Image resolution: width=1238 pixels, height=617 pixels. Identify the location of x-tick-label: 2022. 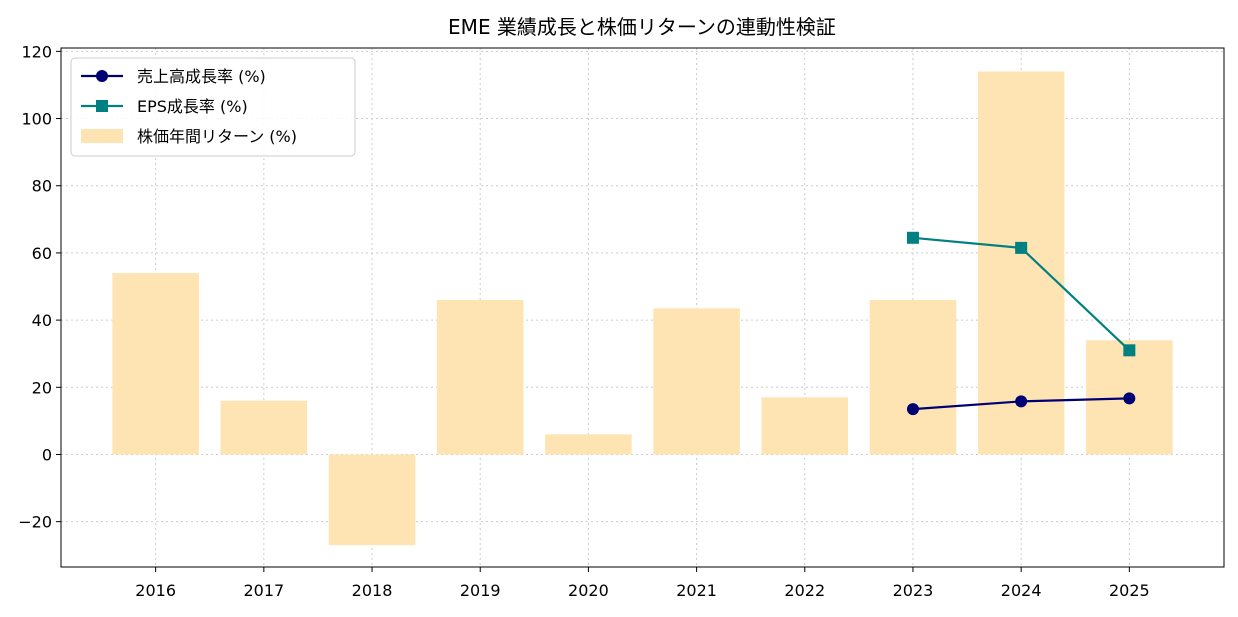
(804, 590).